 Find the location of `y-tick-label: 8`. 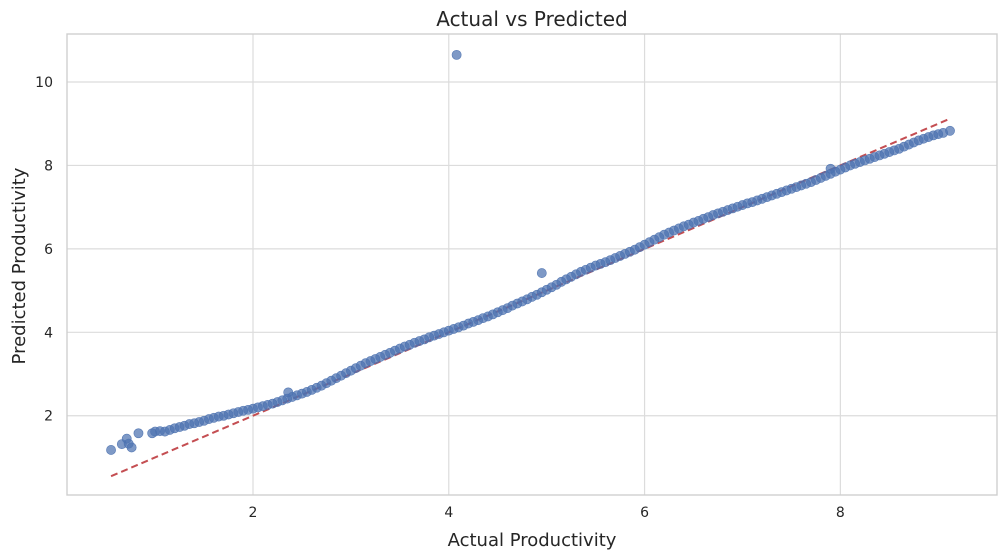

y-tick-label: 8 is located at coordinates (48, 166).